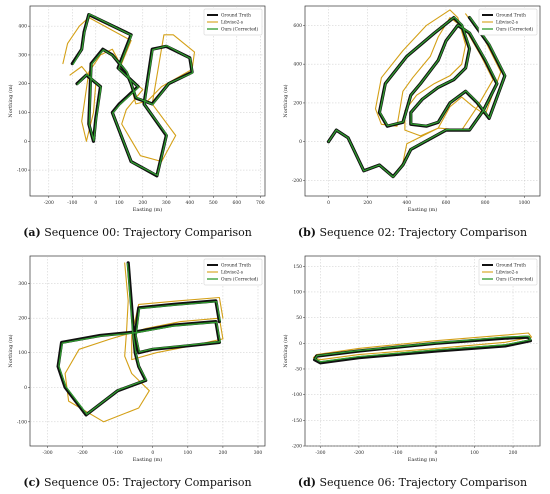  I want to click on x-tick-label: 700, so click(260, 203).